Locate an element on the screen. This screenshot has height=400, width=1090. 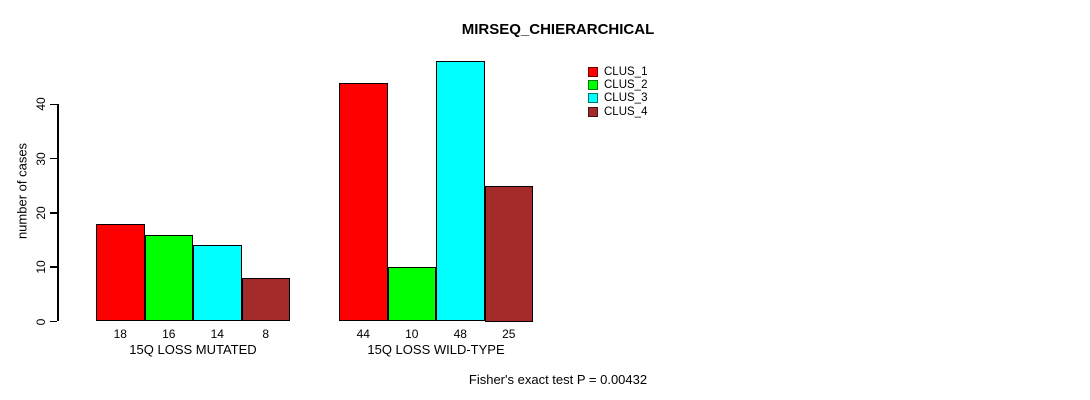
y-tick-label: 20 is located at coordinates (41, 213).